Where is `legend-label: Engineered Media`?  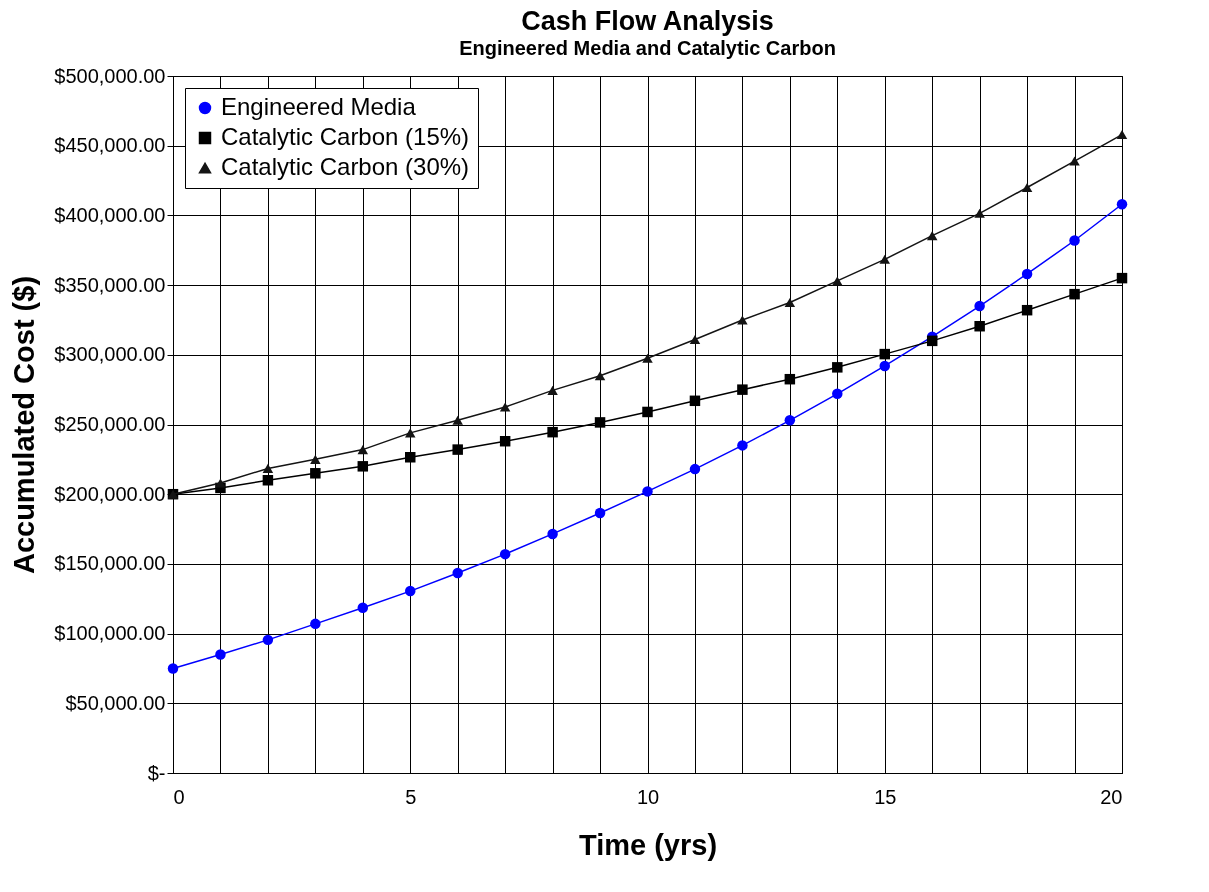
legend-label: Engineered Media is located at coordinates (319, 106).